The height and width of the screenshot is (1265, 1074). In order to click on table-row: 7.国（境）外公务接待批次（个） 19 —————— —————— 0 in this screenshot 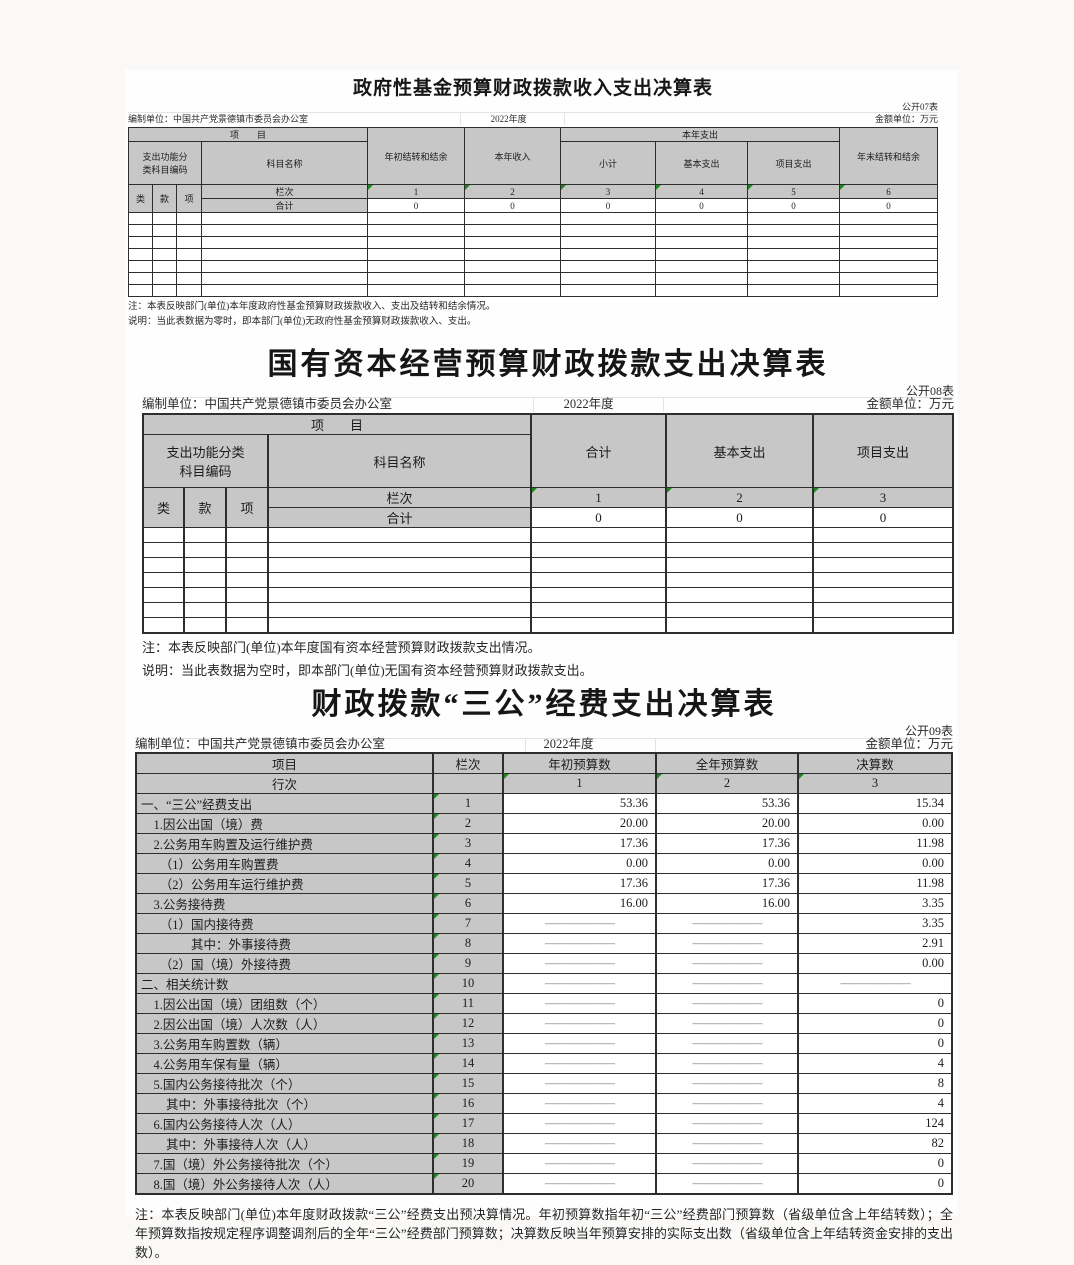, I will do `click(544, 1163)`.